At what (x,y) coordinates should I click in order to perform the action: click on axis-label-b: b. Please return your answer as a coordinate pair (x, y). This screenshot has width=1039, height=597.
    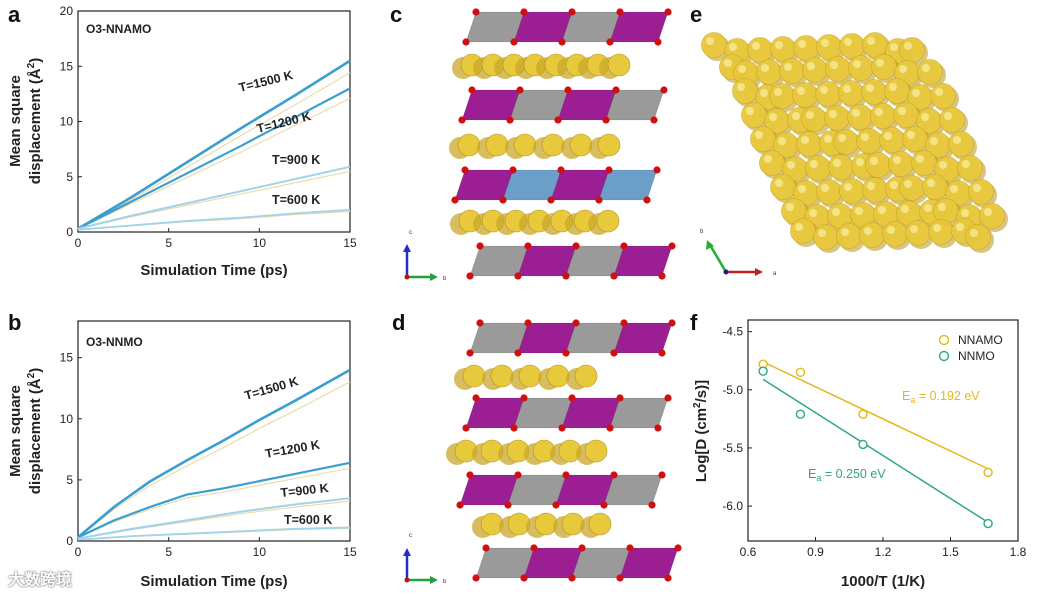
    Looking at the image, I should click on (702, 232).